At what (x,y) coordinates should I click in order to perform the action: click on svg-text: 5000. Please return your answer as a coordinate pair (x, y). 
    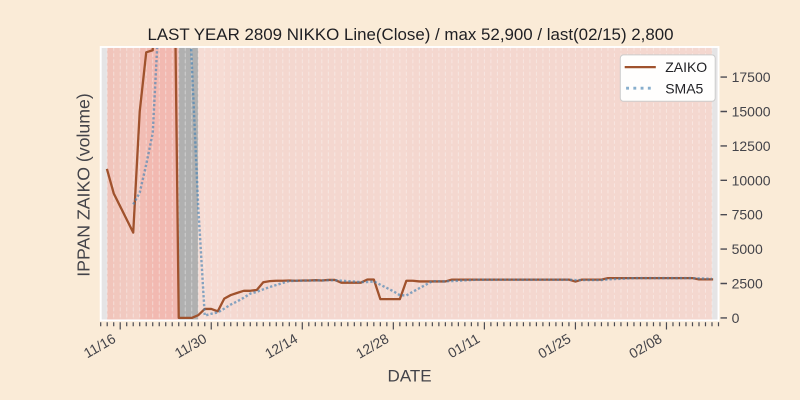
    Looking at the image, I should click on (747, 249).